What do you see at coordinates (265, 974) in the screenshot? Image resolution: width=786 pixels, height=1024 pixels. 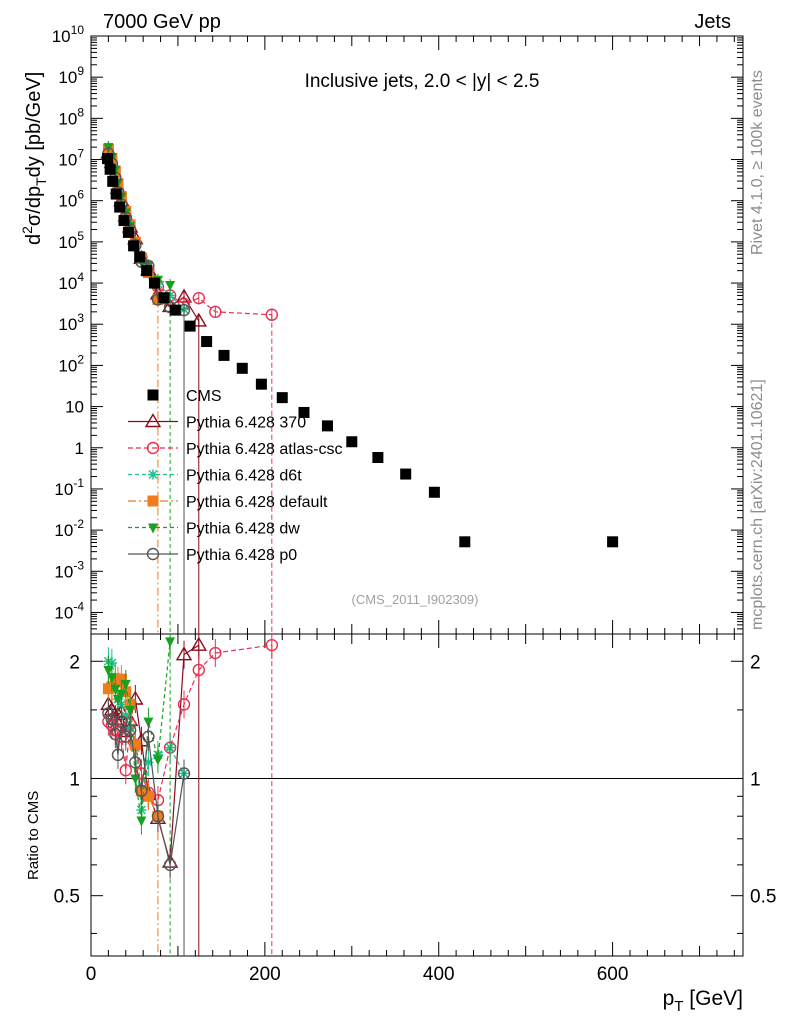 I see `x-tick-label: 200` at bounding box center [265, 974].